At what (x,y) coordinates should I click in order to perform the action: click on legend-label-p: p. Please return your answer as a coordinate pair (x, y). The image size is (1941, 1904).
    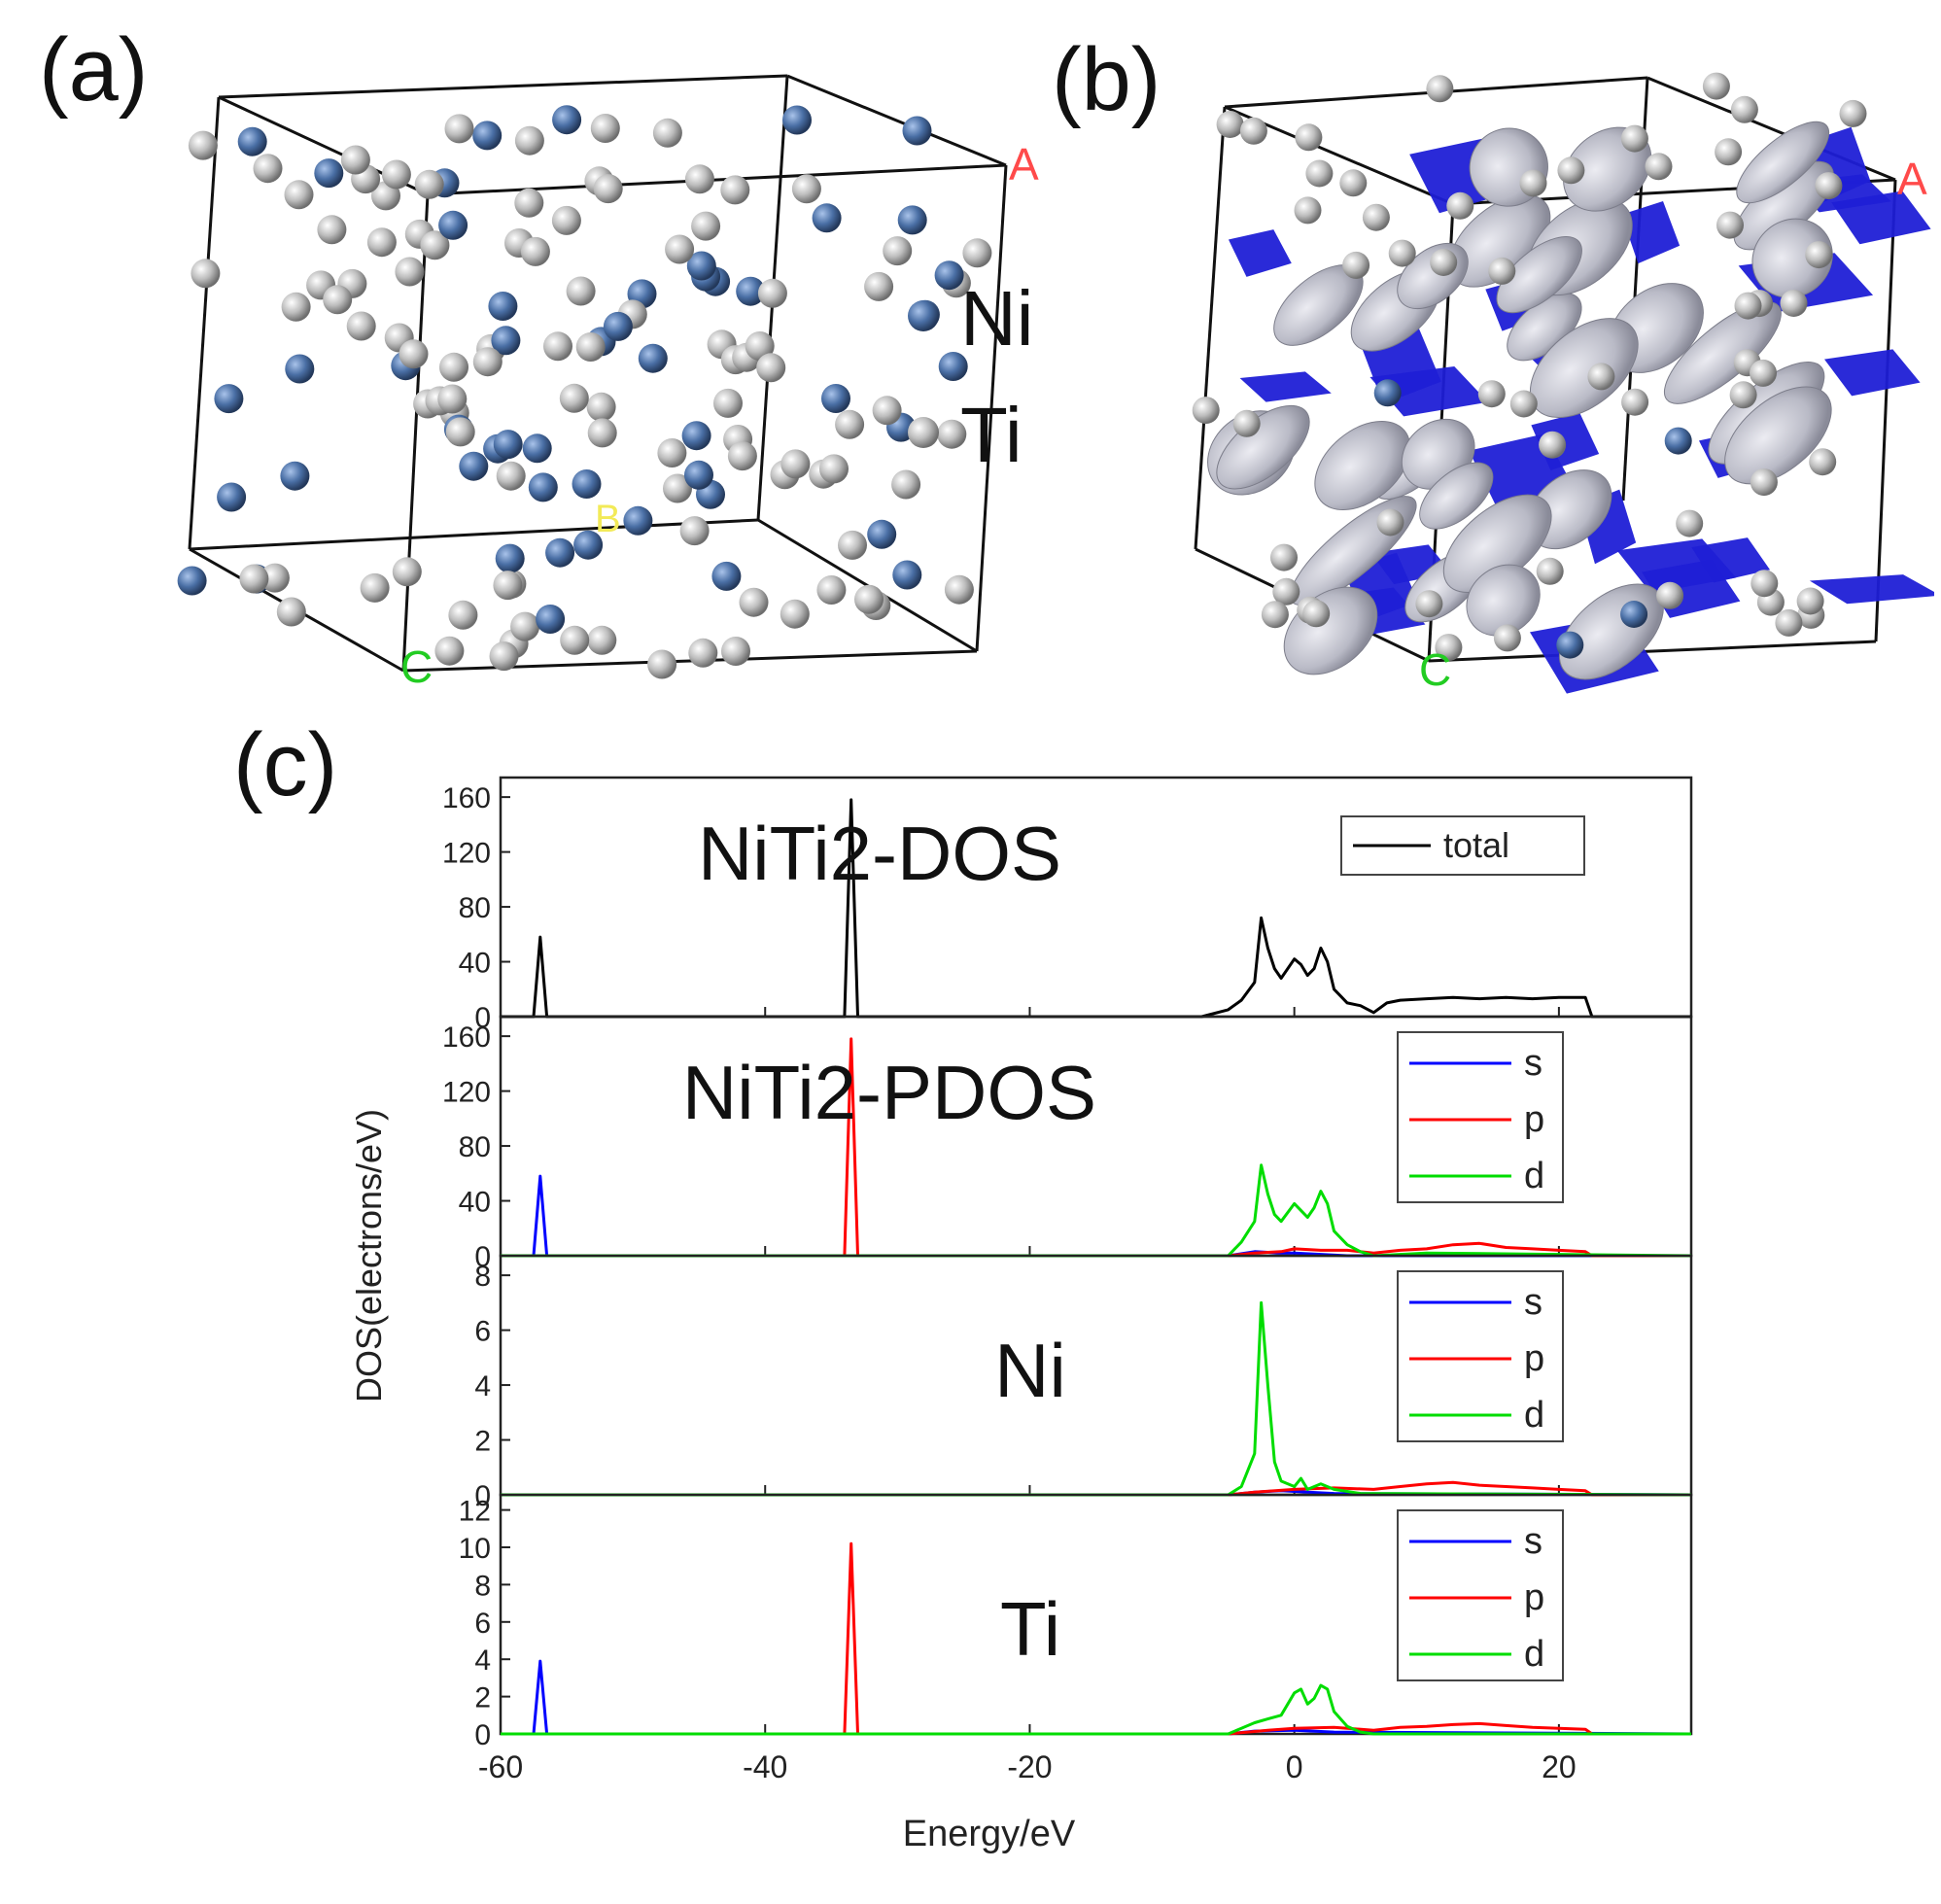
    Looking at the image, I should click on (1534, 1358).